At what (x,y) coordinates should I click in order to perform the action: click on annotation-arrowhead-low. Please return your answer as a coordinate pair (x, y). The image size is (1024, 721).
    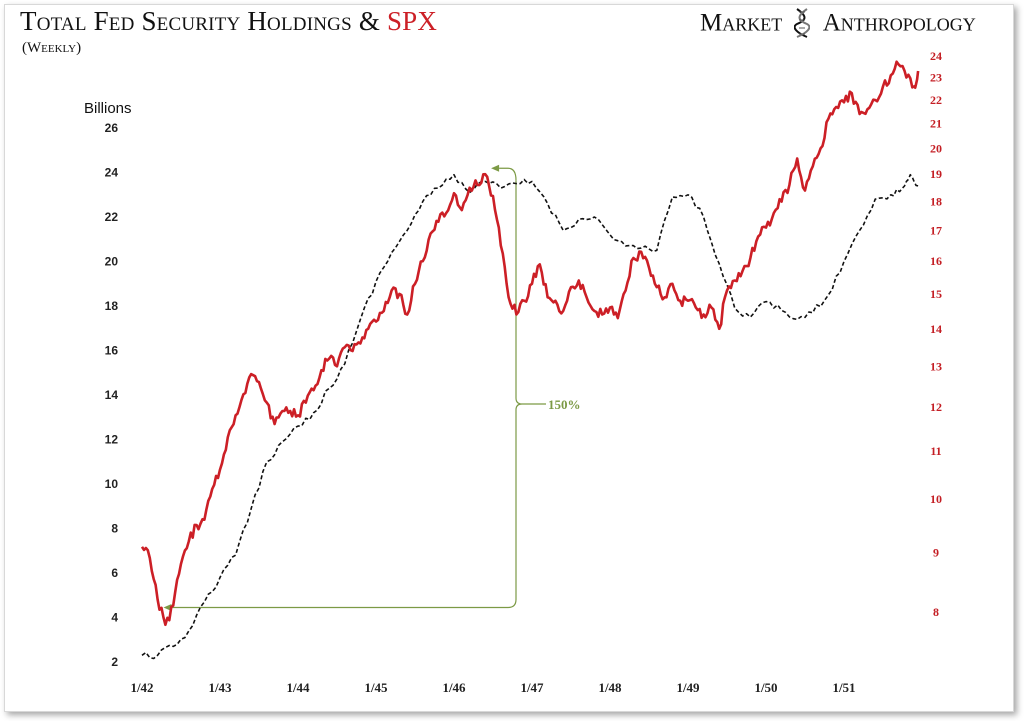
    Looking at the image, I should click on (167, 608).